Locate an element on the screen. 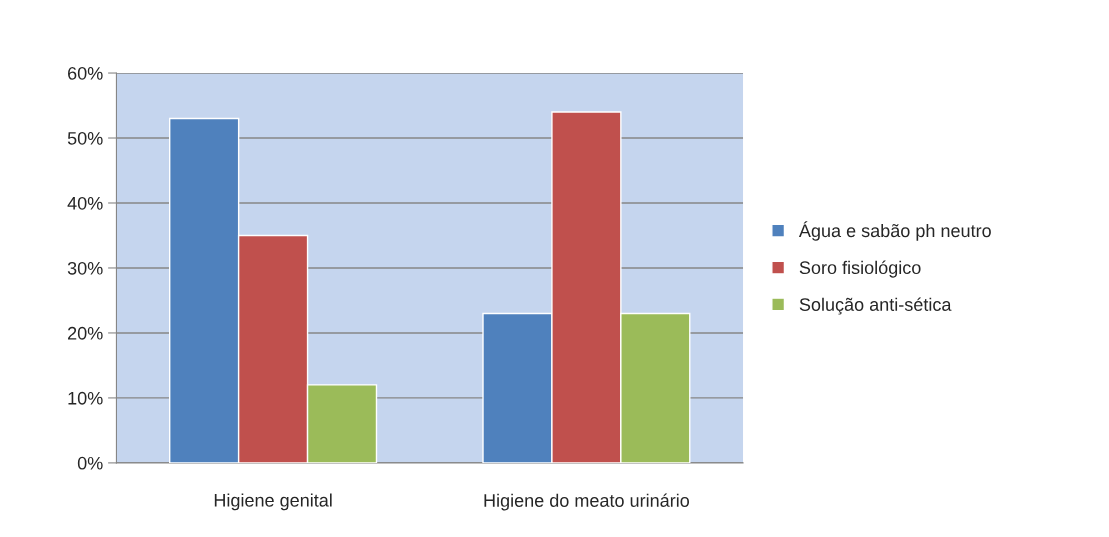  y-tick-label: 60% is located at coordinates (85, 73).